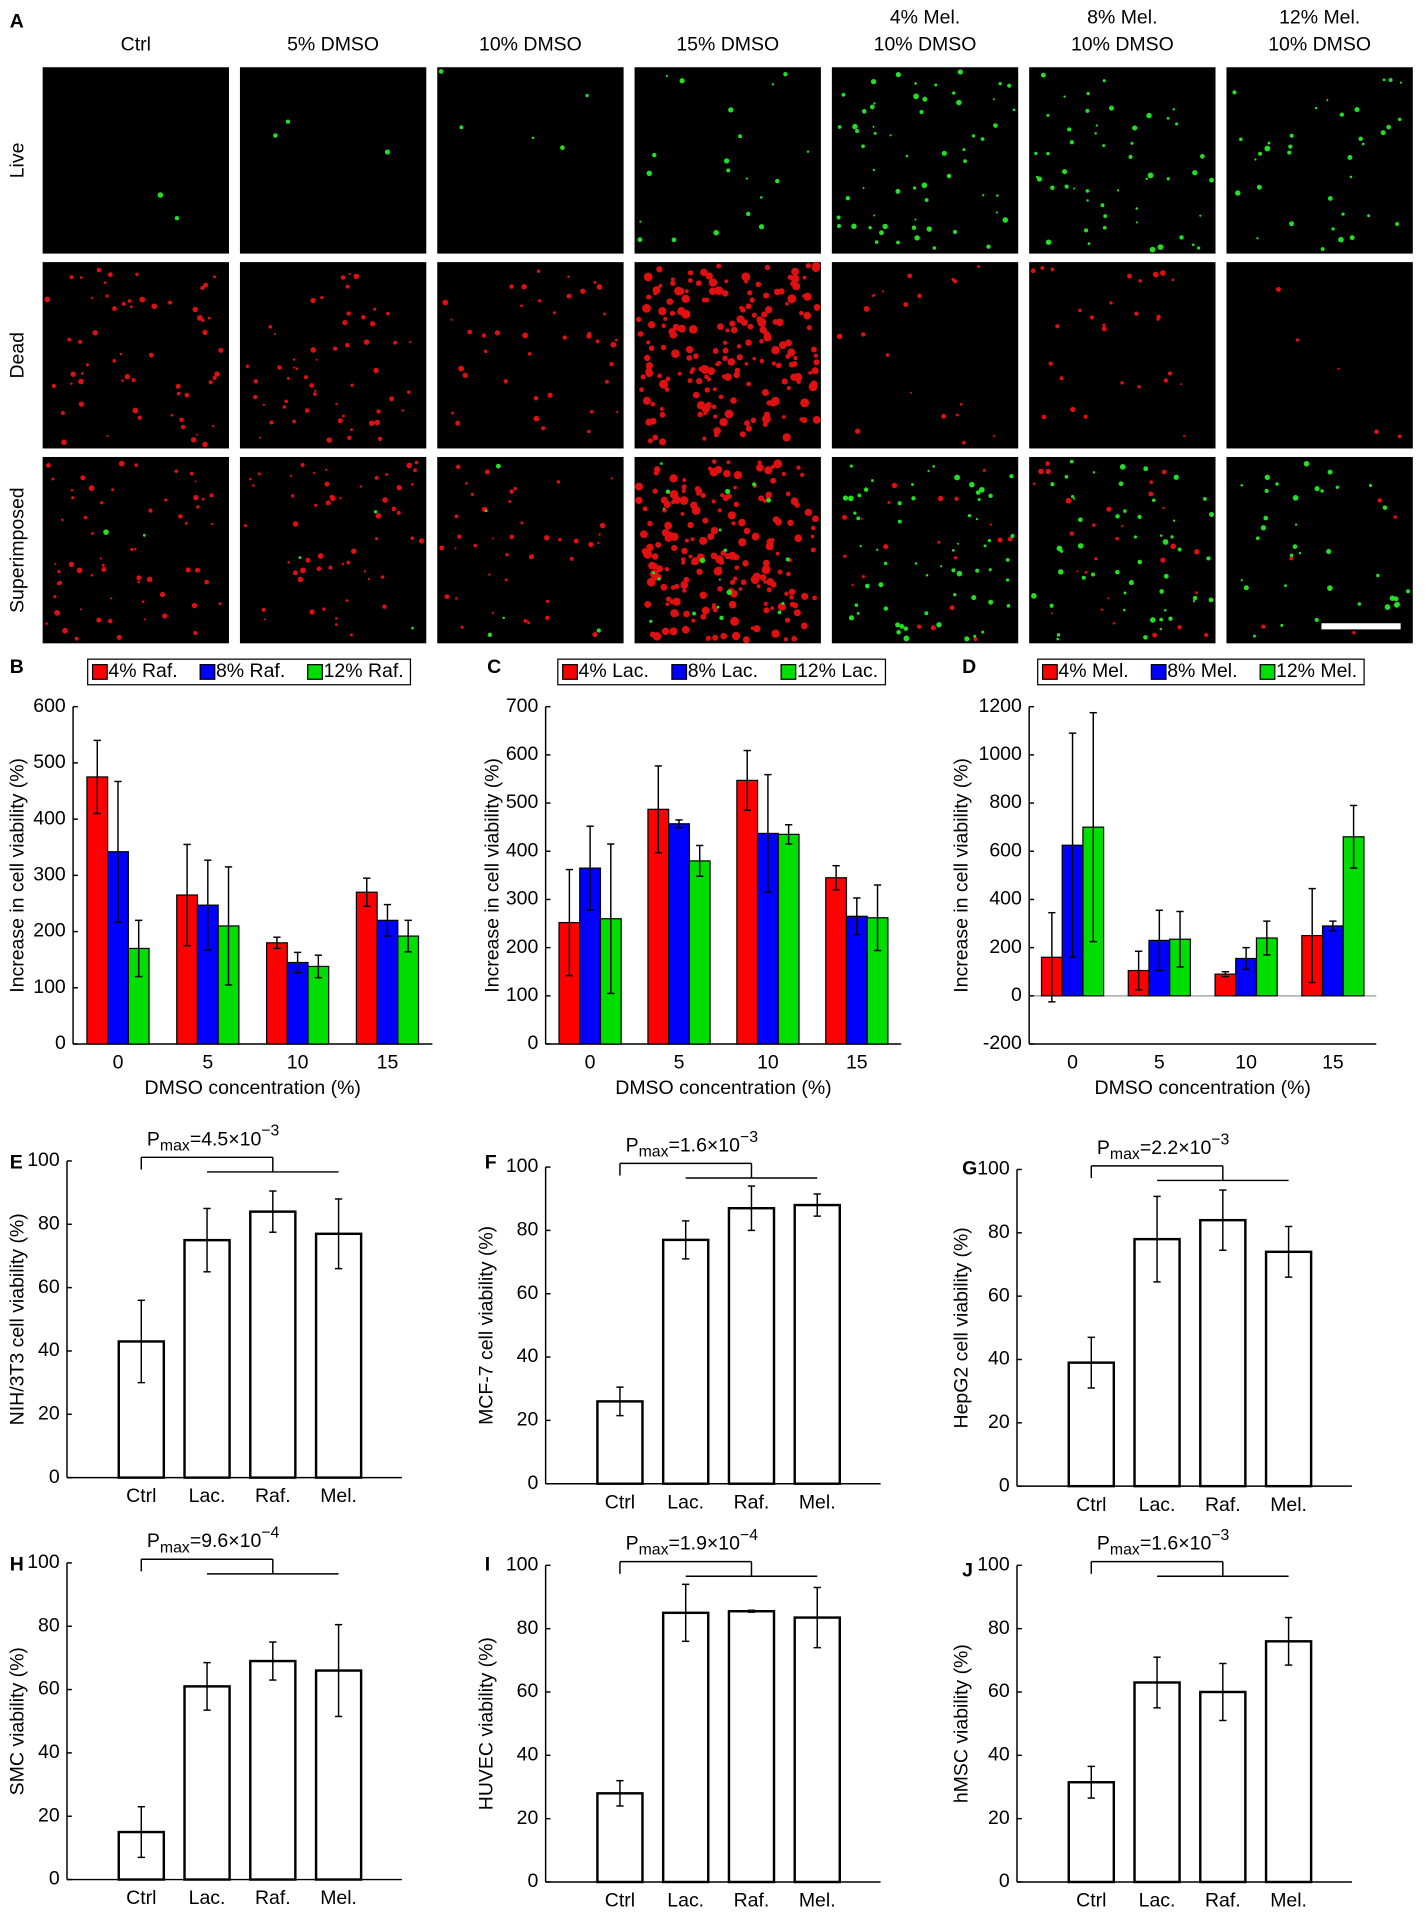 The width and height of the screenshot is (1425, 1920). Describe the element at coordinates (1176, 1544) in the screenshot. I see `p-mantissa: =1.6×10` at that location.